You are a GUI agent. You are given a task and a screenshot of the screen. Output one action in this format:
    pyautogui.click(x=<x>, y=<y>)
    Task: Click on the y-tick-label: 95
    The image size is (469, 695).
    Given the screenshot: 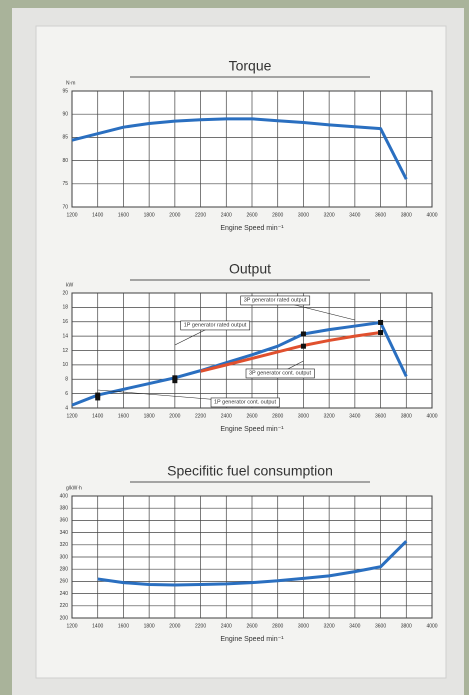 What is the action you would take?
    pyautogui.click(x=65, y=91)
    